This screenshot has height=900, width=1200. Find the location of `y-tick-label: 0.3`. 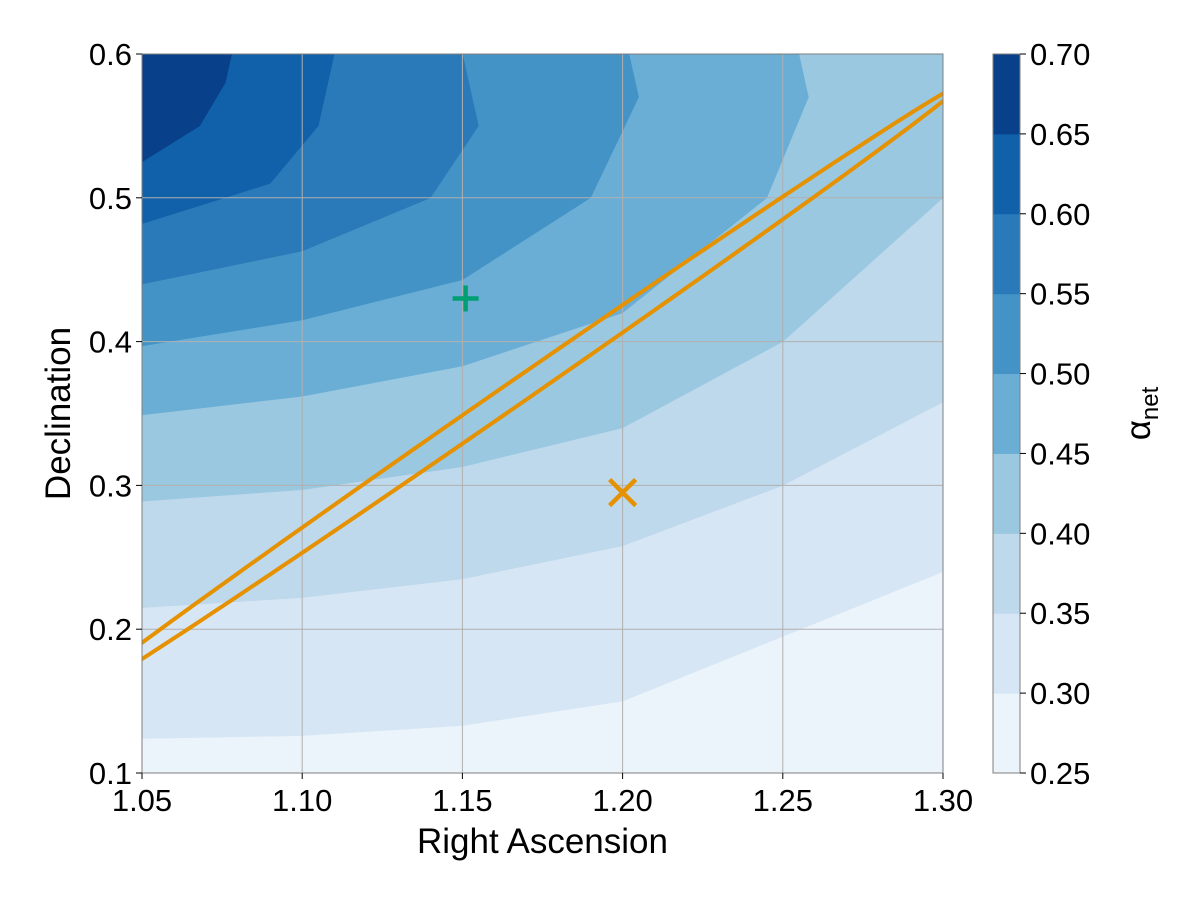

y-tick-label: 0.3 is located at coordinates (110, 485).